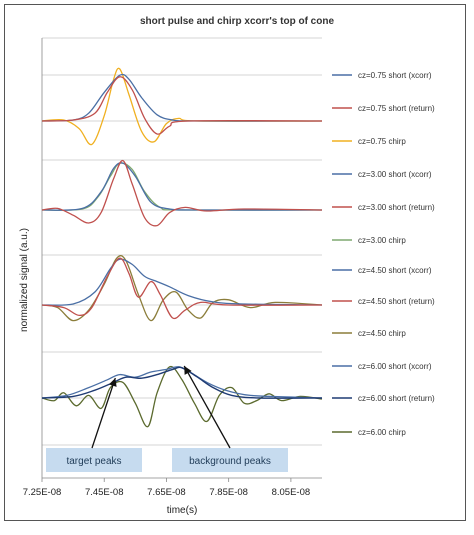 This screenshot has width=474, height=535. Describe the element at coordinates (228, 492) in the screenshot. I see `x-tick-label: 7.85E-08` at that location.